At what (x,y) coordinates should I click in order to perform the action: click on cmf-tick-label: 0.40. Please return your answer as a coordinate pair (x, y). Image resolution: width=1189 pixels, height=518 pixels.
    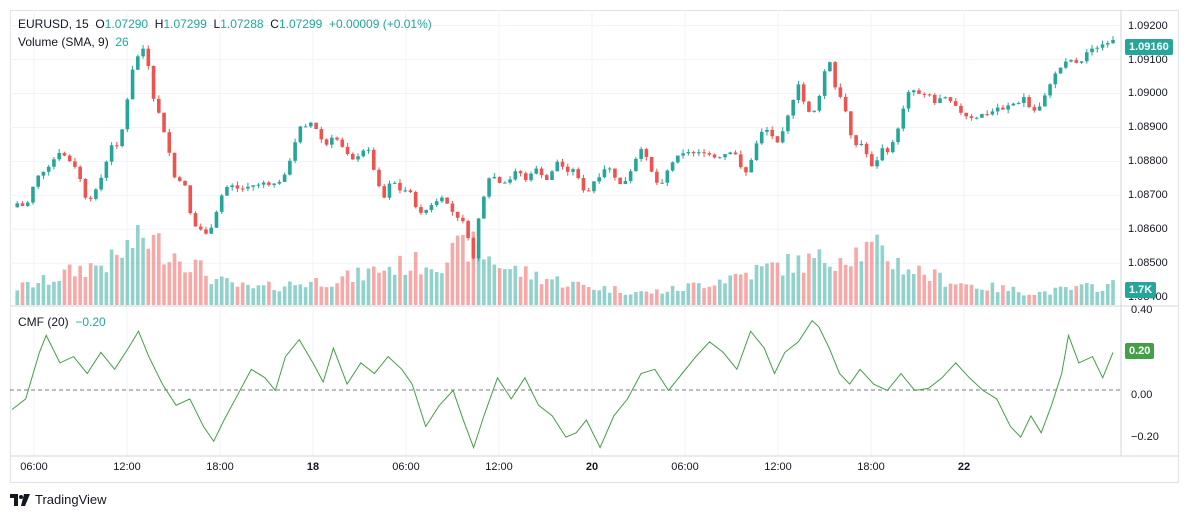
    Looking at the image, I should click on (1142, 310).